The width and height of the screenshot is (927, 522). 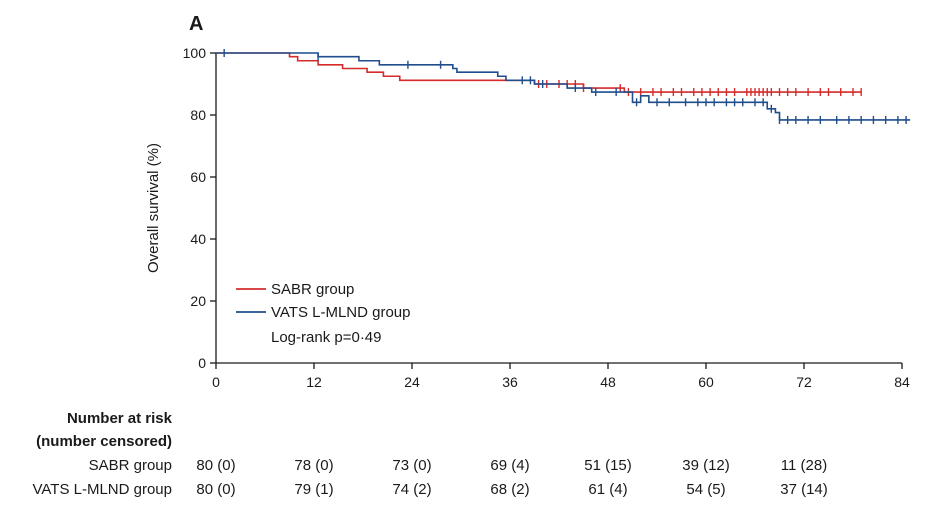 I want to click on x-tick-label: 36, so click(x=510, y=382).